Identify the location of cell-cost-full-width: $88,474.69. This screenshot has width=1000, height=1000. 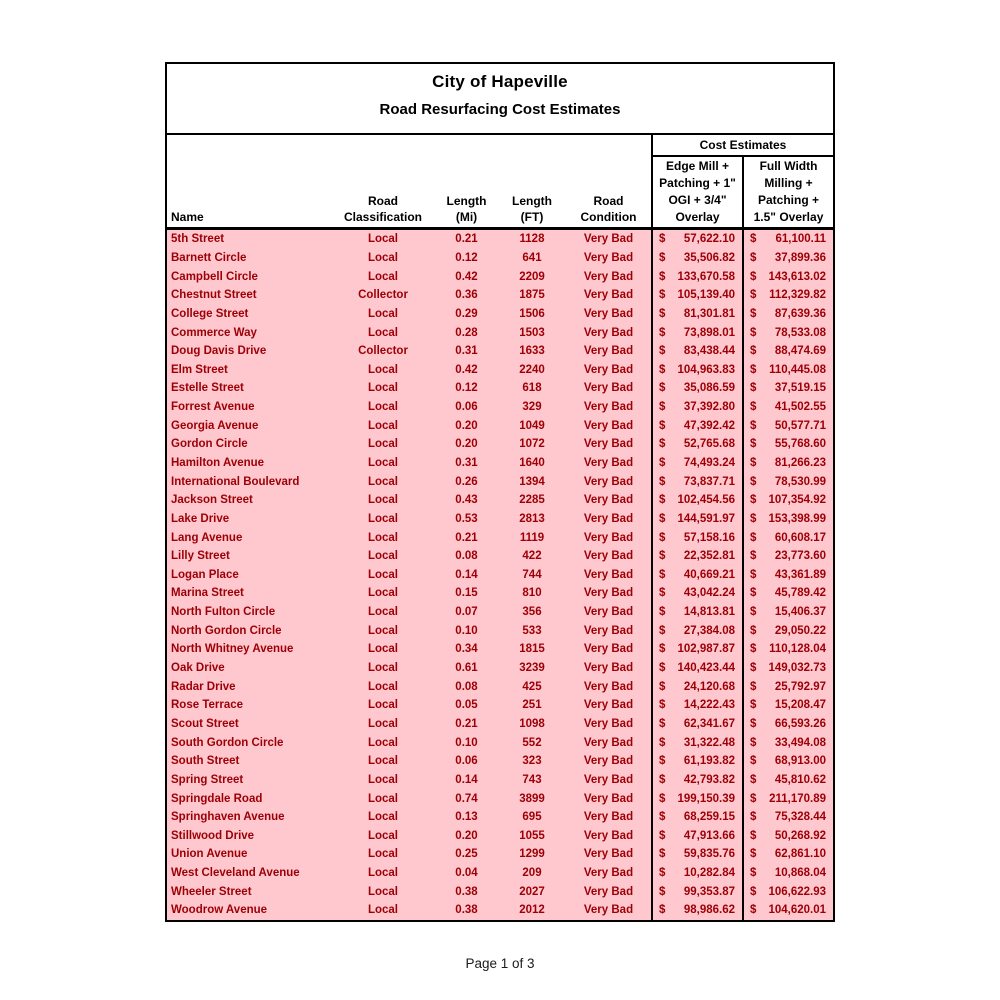
(787, 351).